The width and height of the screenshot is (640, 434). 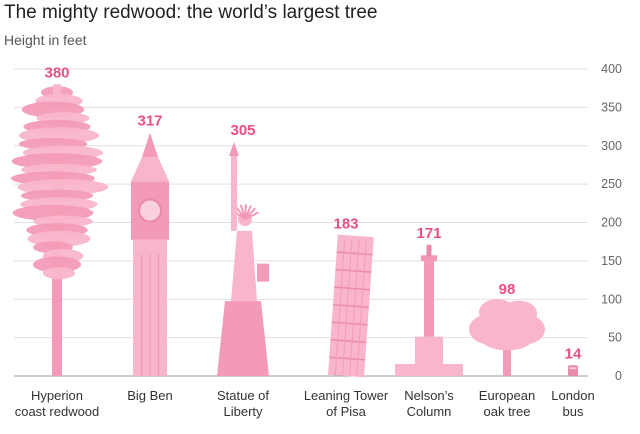 I want to click on x-tick-label-line: of Pisa, so click(x=346, y=411).